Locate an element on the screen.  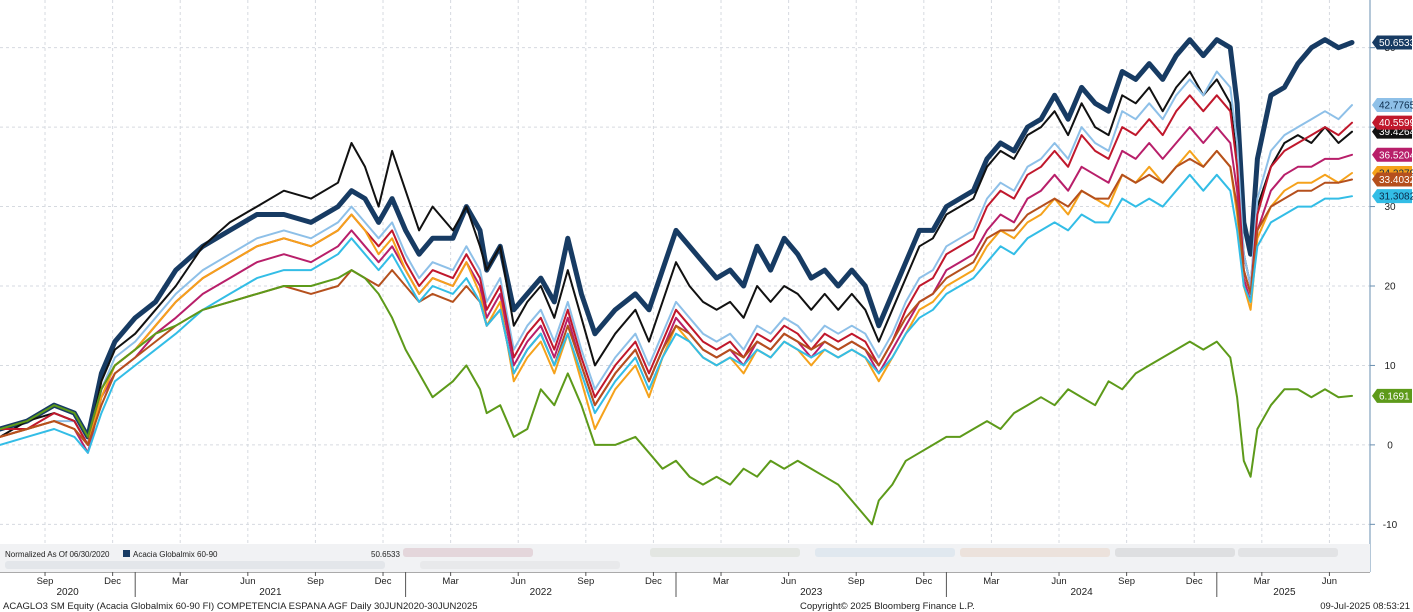
legend-main-series-label: Acacia Globalmix 60-90 is located at coordinates (175, 554).